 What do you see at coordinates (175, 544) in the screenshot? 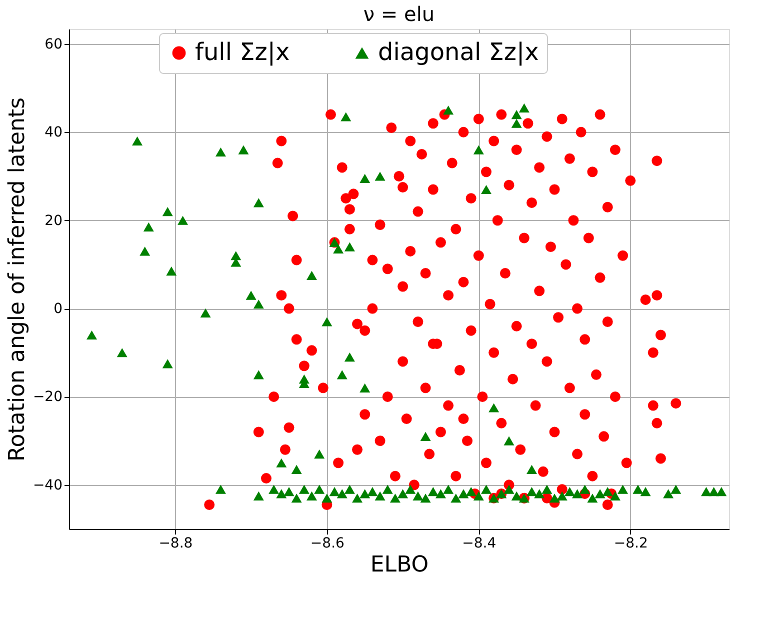
I see `x-tick-label: −8.8` at bounding box center [175, 544].